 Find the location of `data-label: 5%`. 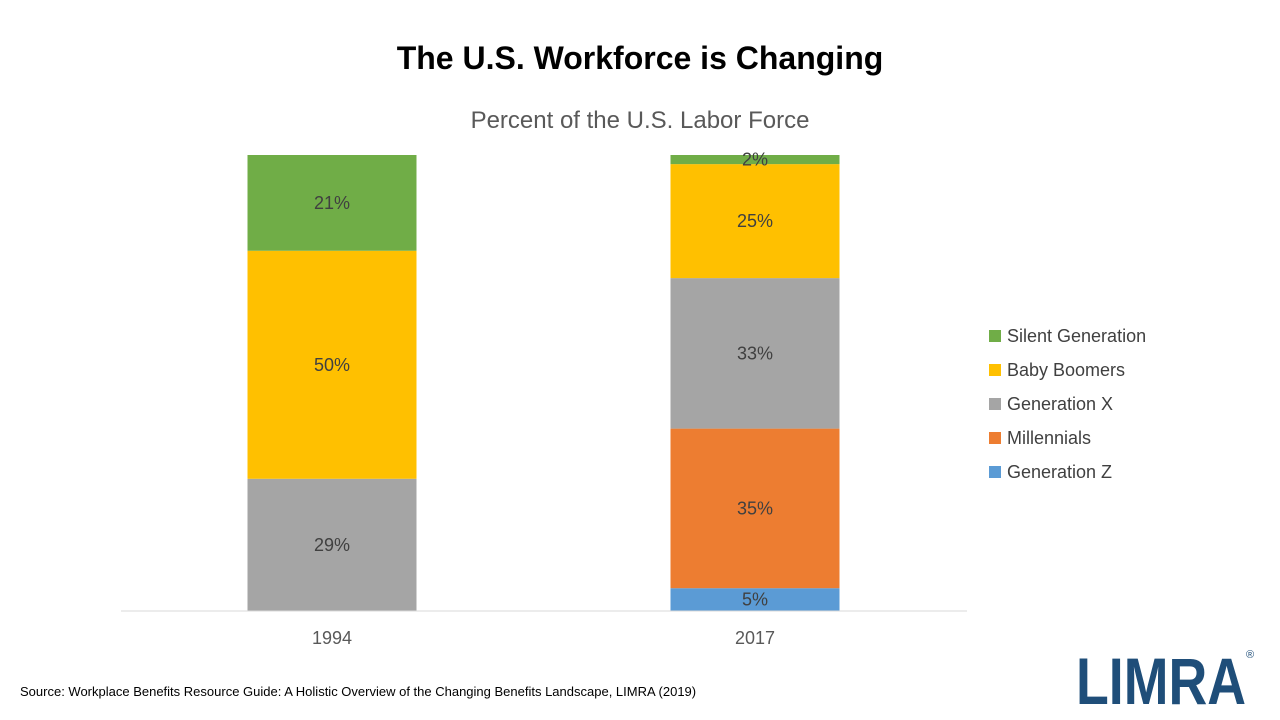

data-label: 5% is located at coordinates (755, 600).